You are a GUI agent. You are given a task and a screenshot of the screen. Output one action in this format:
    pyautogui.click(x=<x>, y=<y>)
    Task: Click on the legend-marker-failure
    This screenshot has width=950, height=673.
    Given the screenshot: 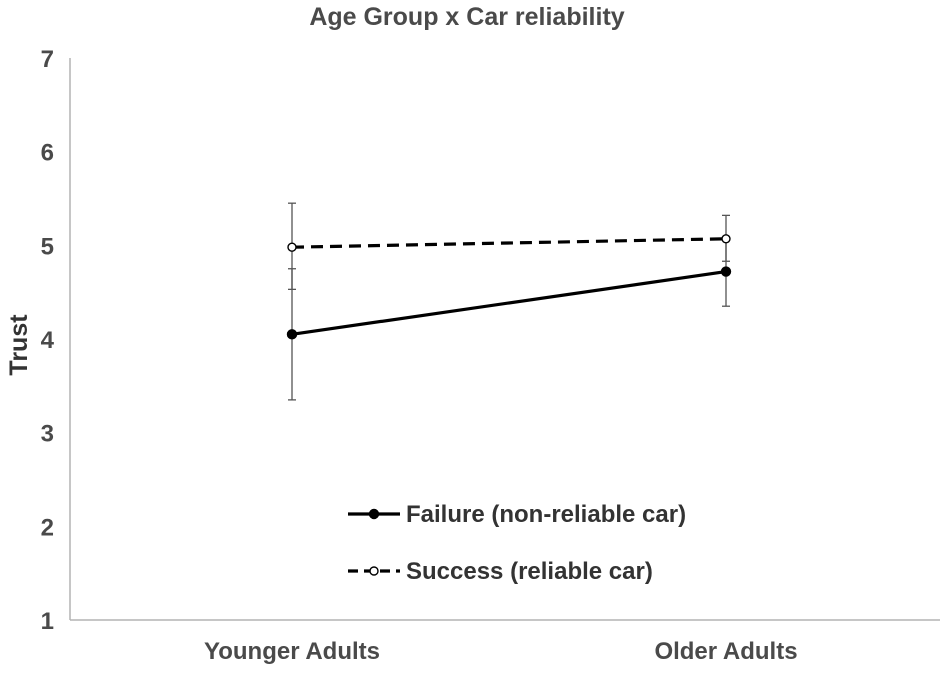 What is the action you would take?
    pyautogui.click(x=374, y=514)
    